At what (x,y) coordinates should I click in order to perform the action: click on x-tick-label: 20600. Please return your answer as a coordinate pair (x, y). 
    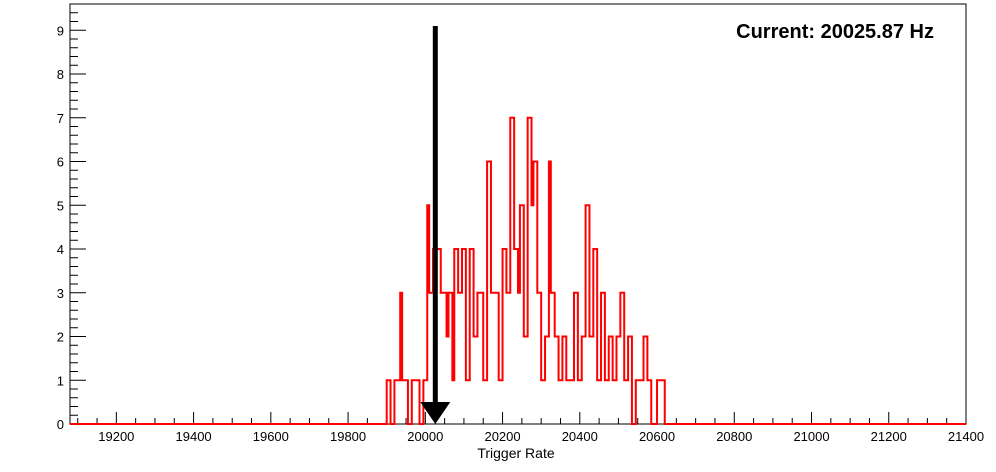
    Looking at the image, I should click on (657, 436).